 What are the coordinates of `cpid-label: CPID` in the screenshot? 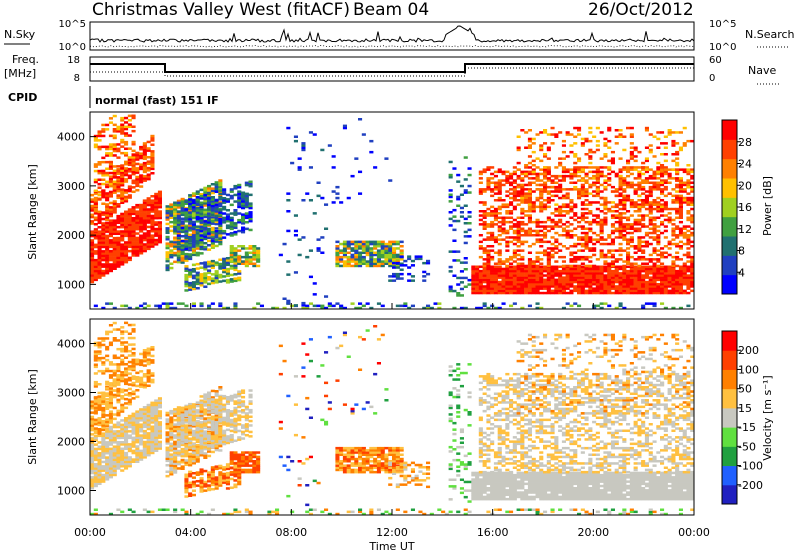 It's located at (22, 97).